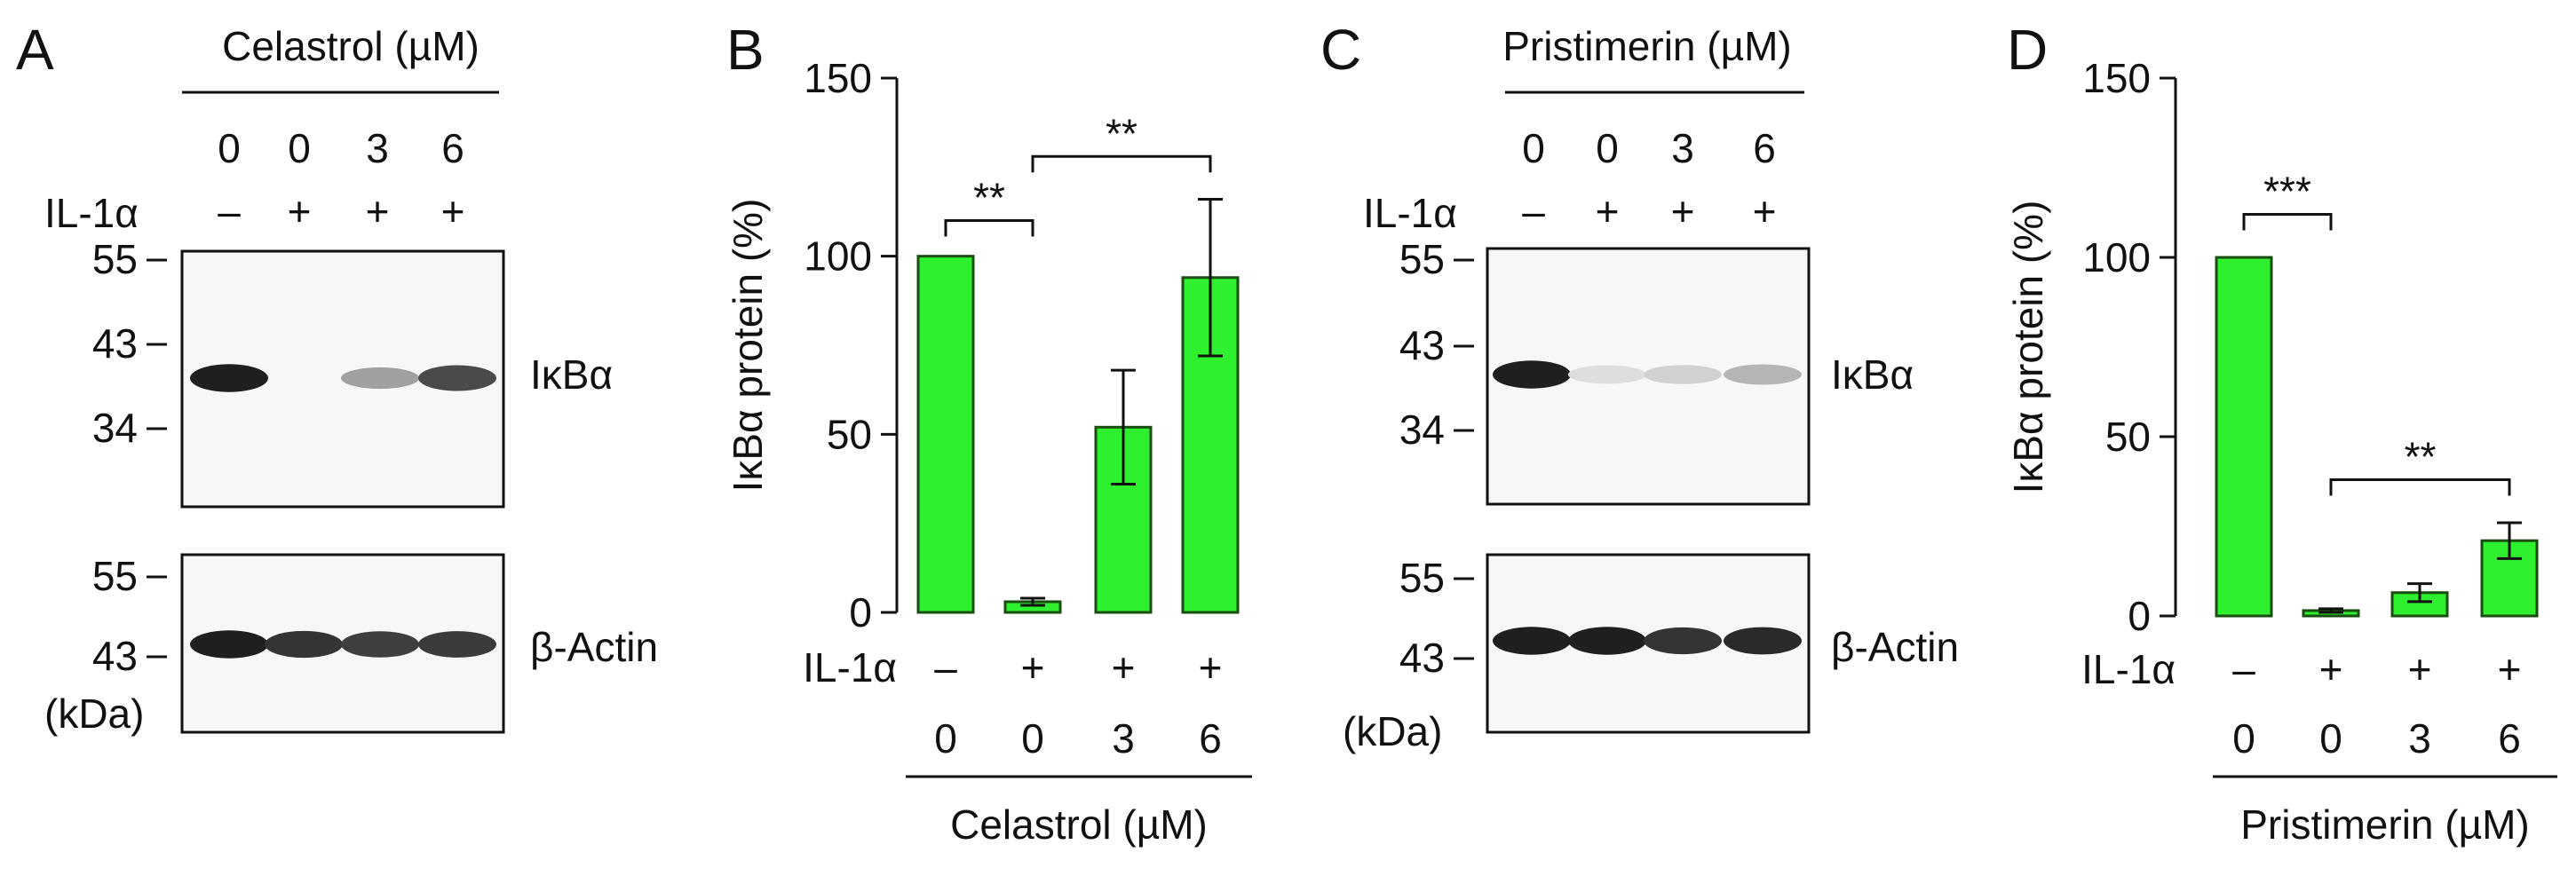 Image resolution: width=2576 pixels, height=876 pixels. I want to click on panel-c-bottom-bands, so click(1648, 641).